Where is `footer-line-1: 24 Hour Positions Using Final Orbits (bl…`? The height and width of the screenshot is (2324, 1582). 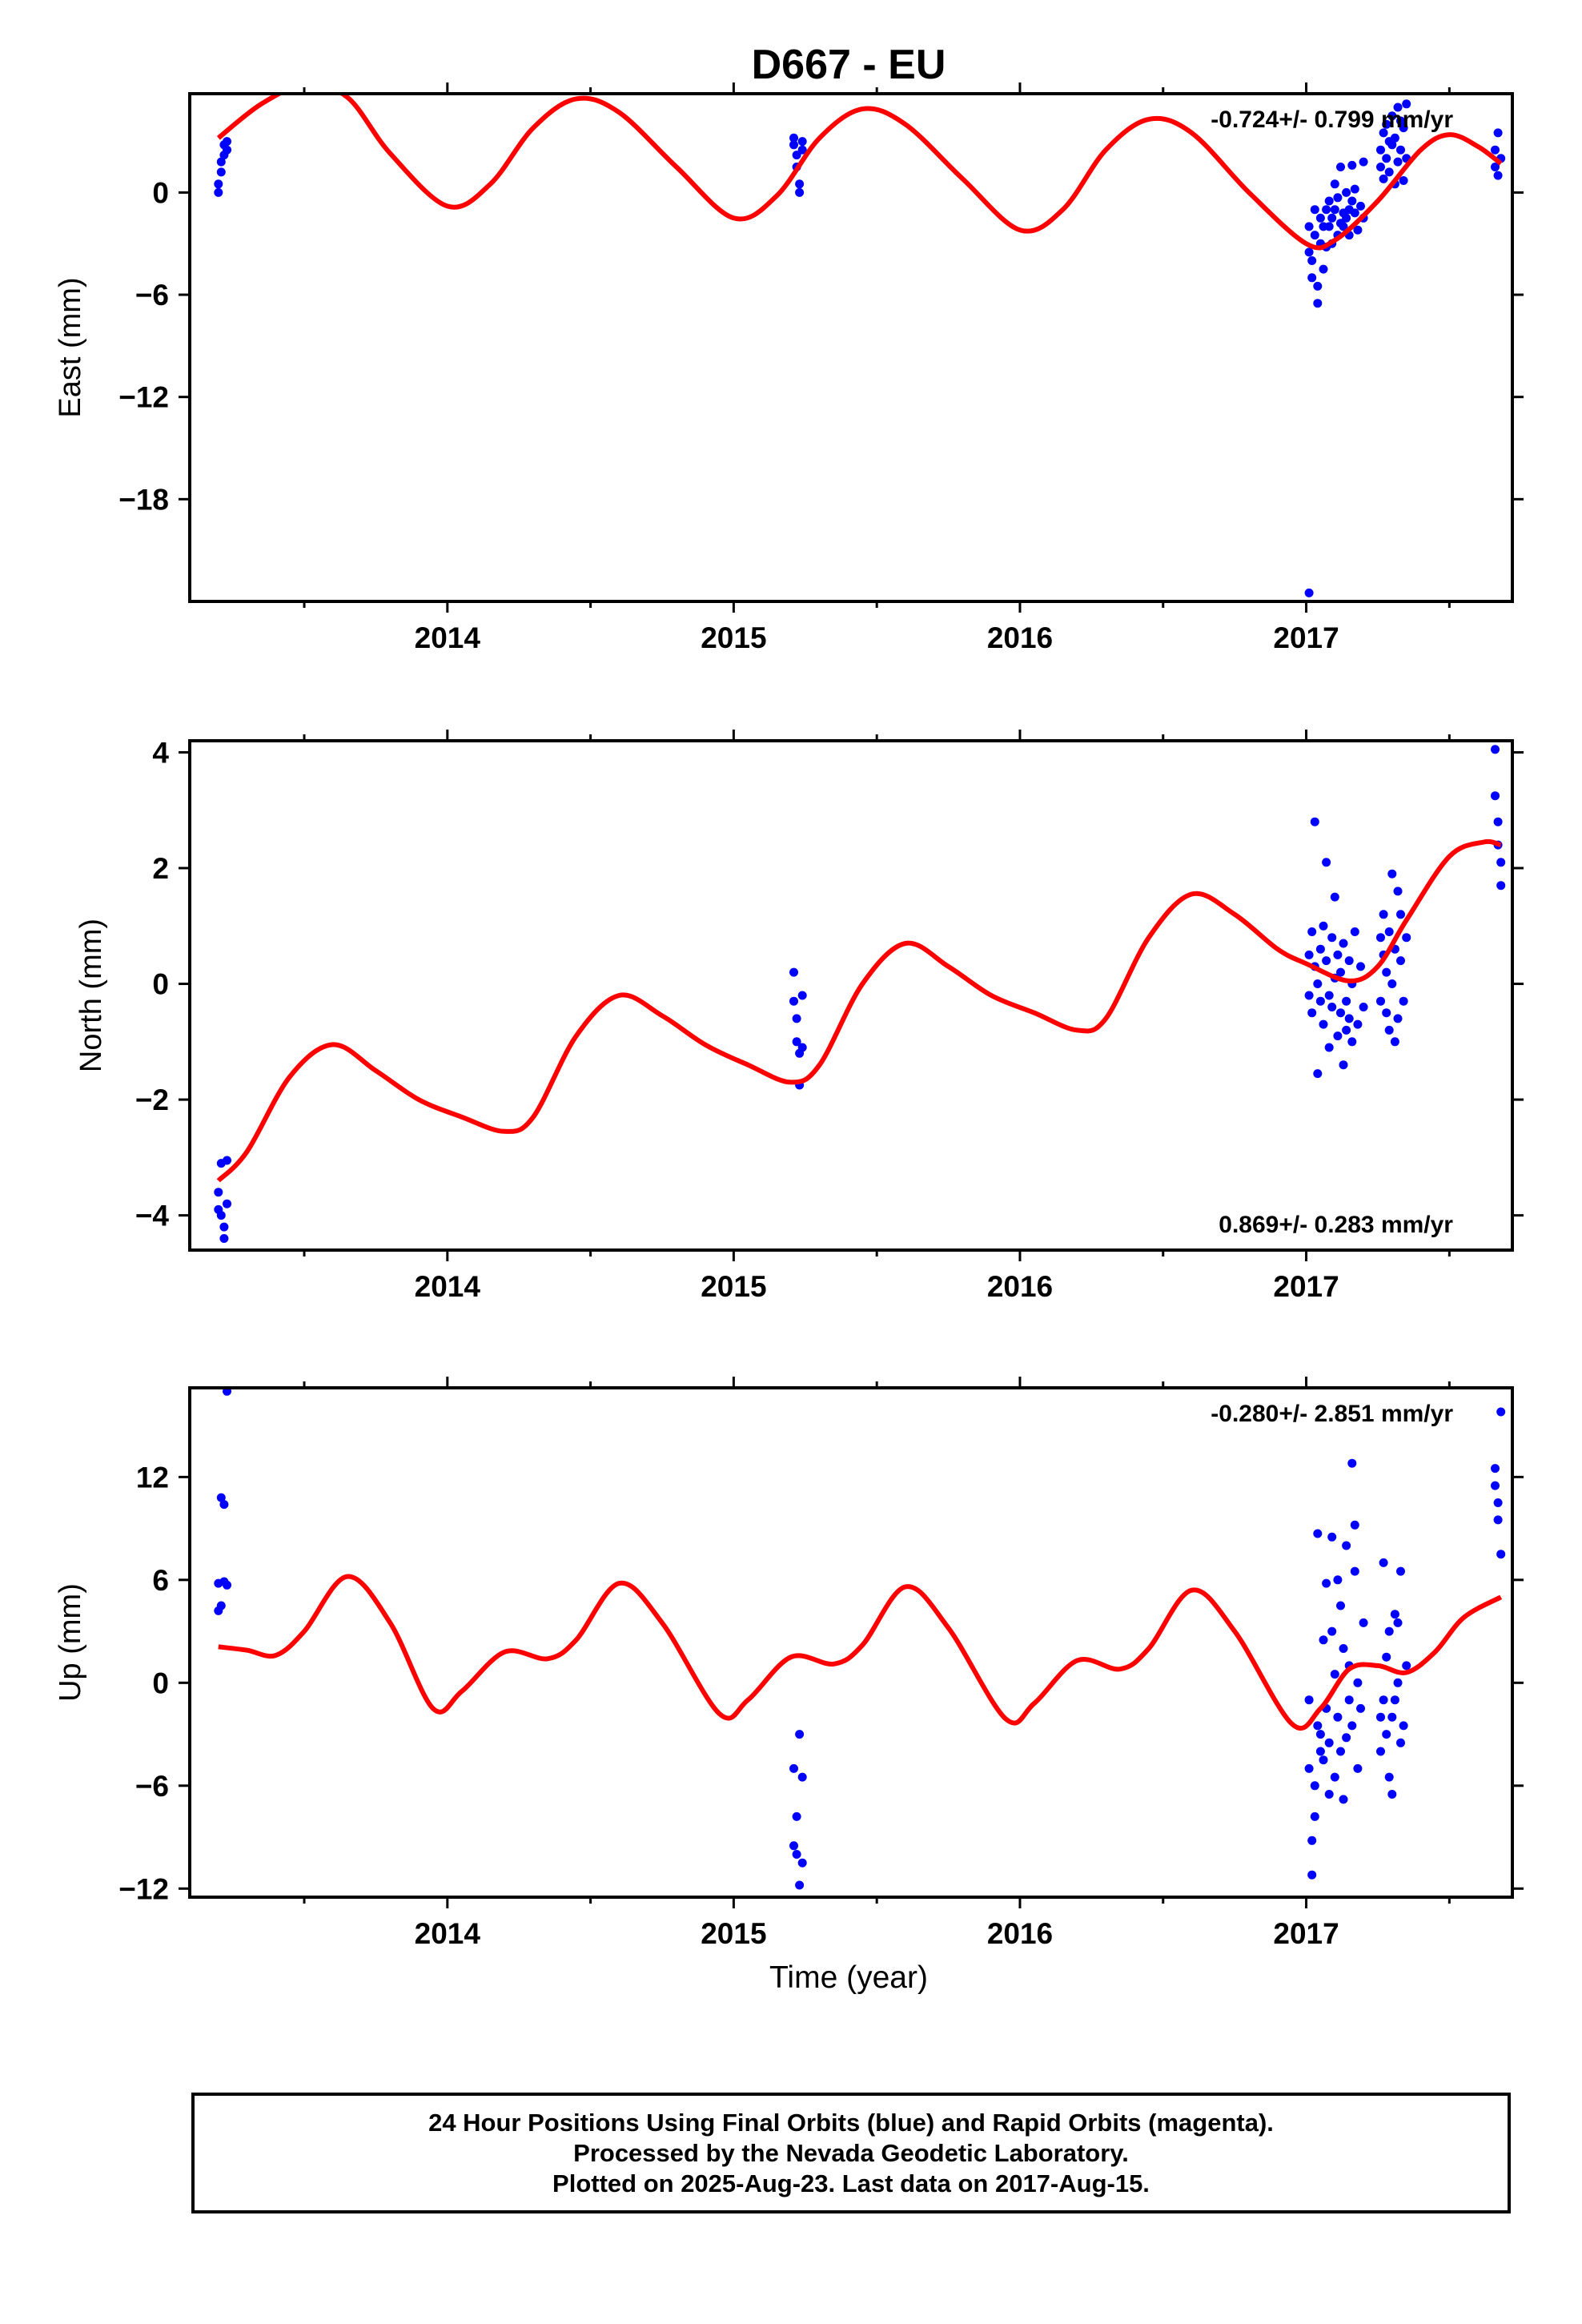
footer-line-1: 24 Hour Positions Using Final Orbits (bl… is located at coordinates (851, 2122).